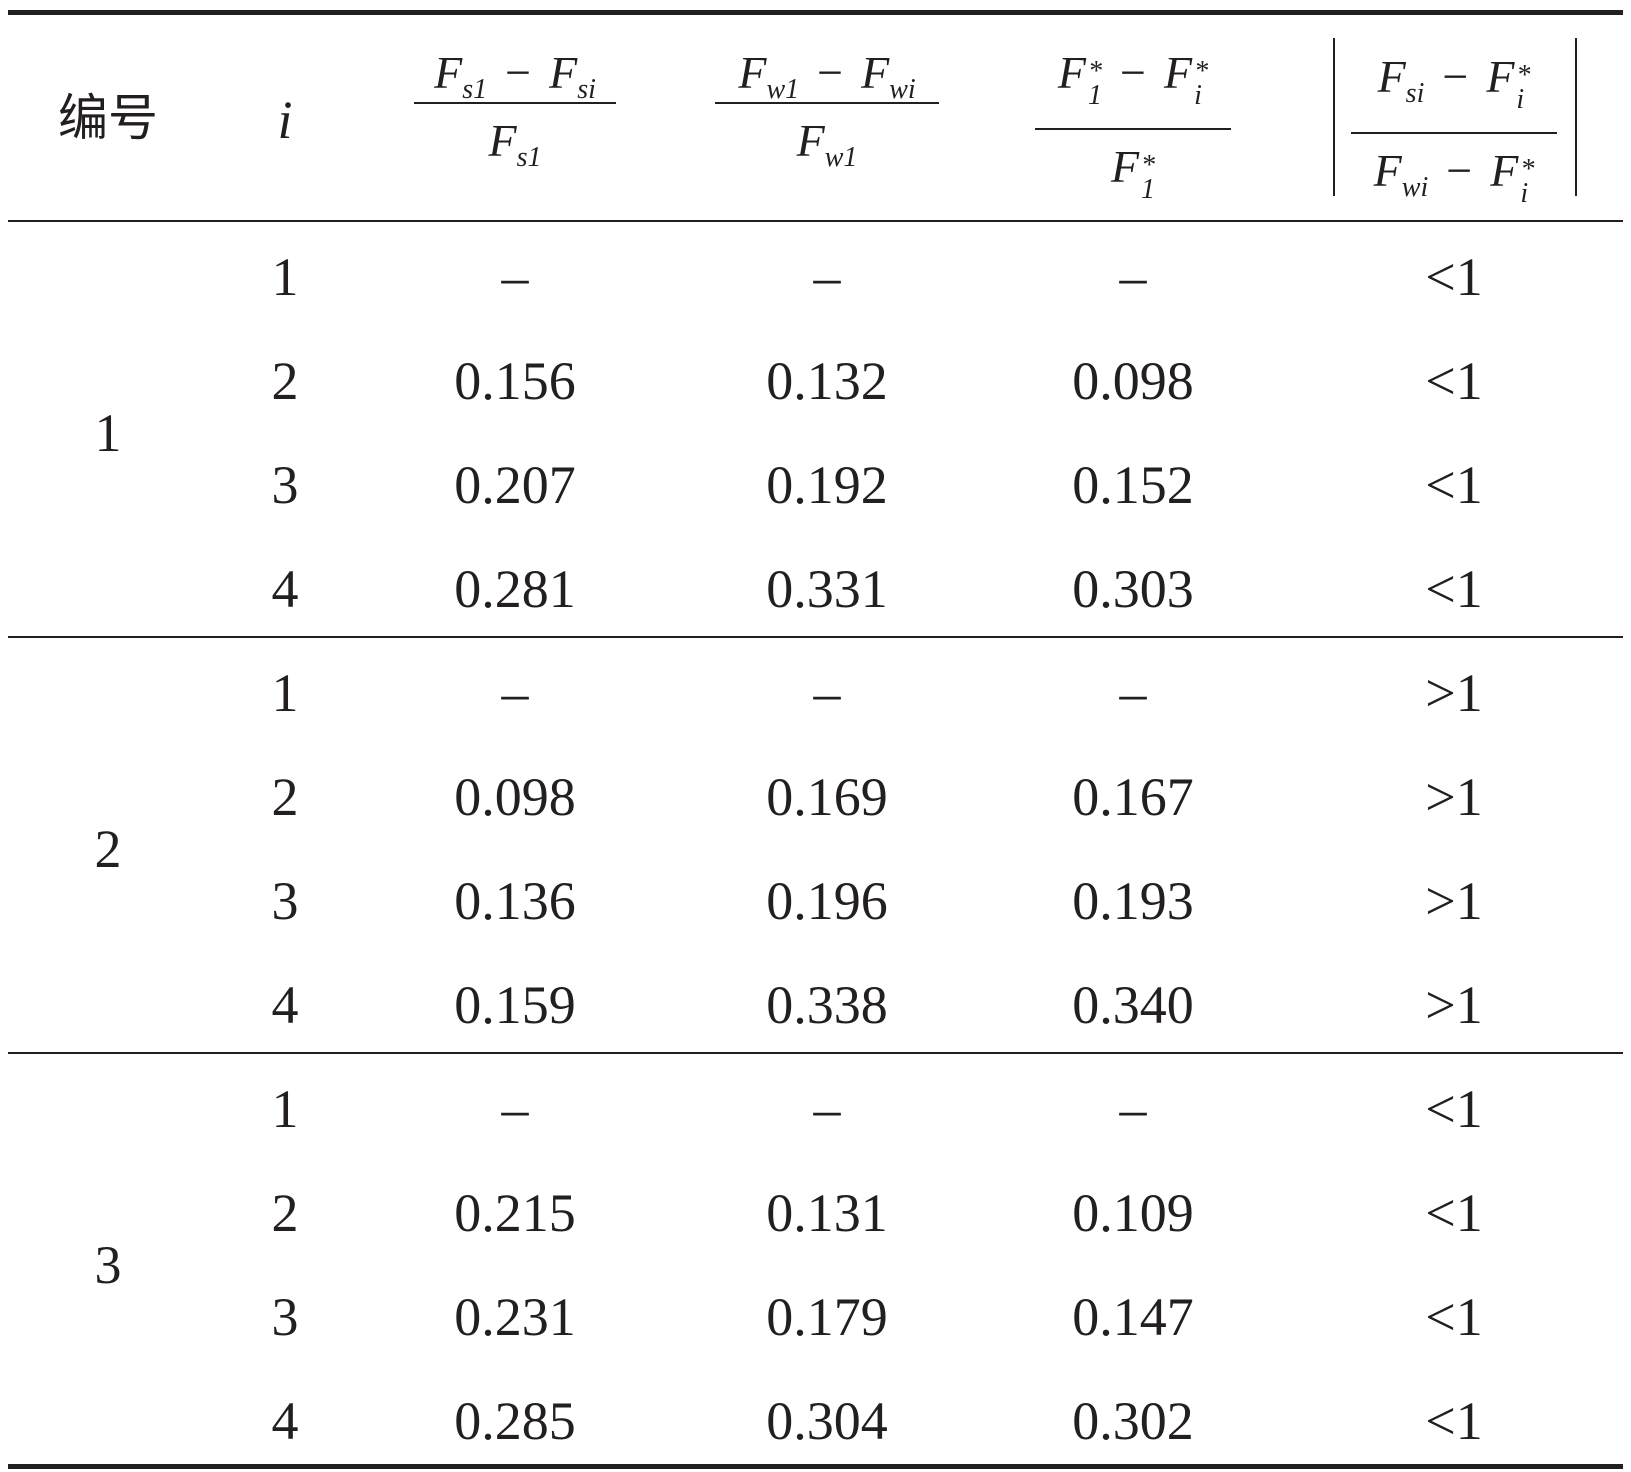 This screenshot has height=1472, width=1631. Describe the element at coordinates (815, 12) in the screenshot. I see `top-rule` at that location.